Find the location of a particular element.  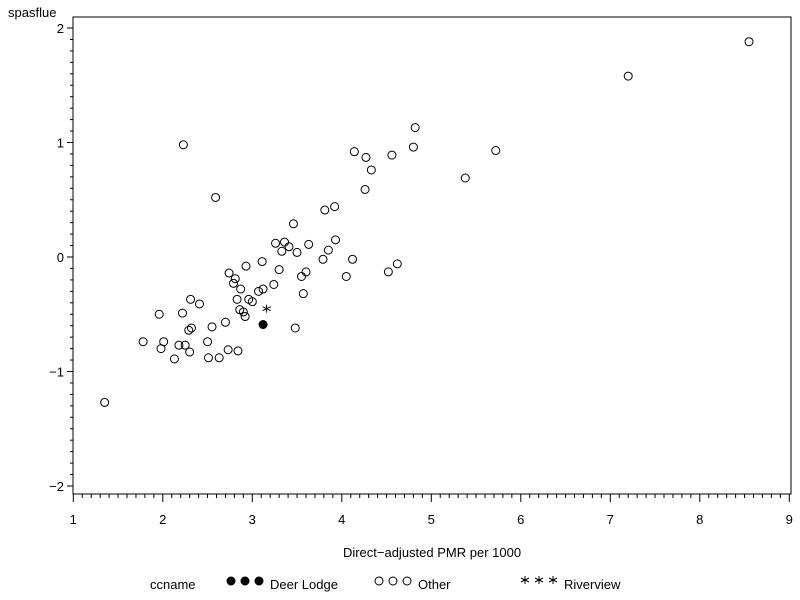

x-tick-label: 7 is located at coordinates (610, 519).